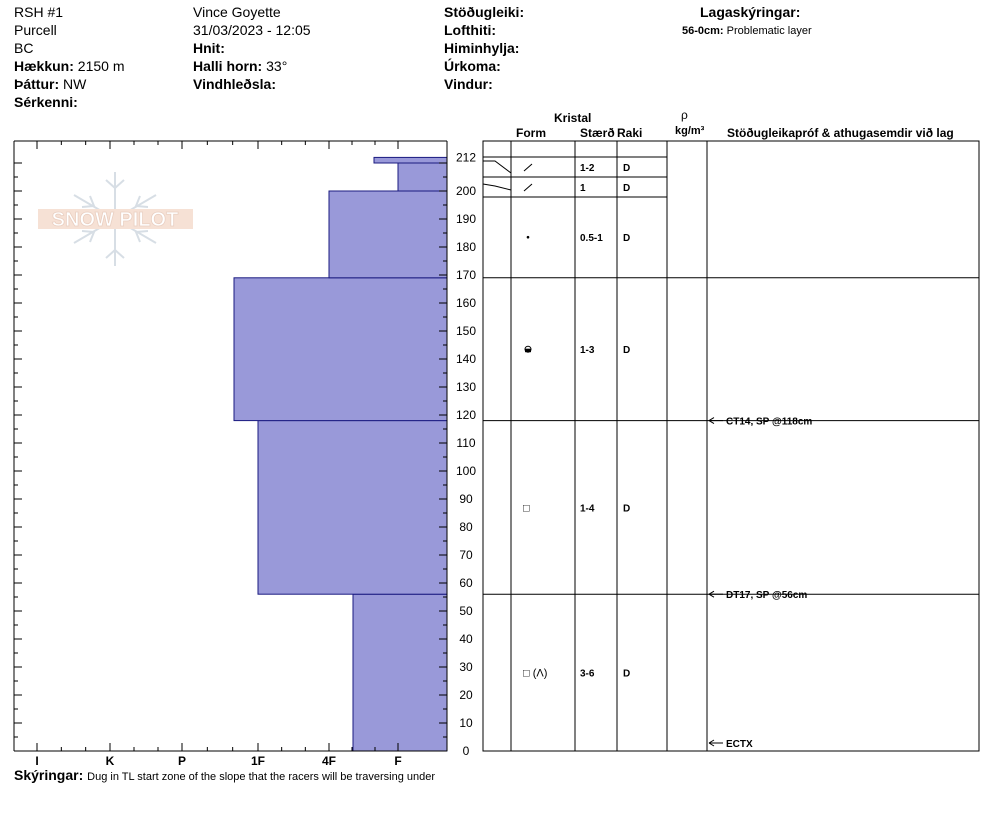 This screenshot has height=840, width=994. What do you see at coordinates (46, 102) in the screenshot?
I see `features-label: Sérkenni:` at bounding box center [46, 102].